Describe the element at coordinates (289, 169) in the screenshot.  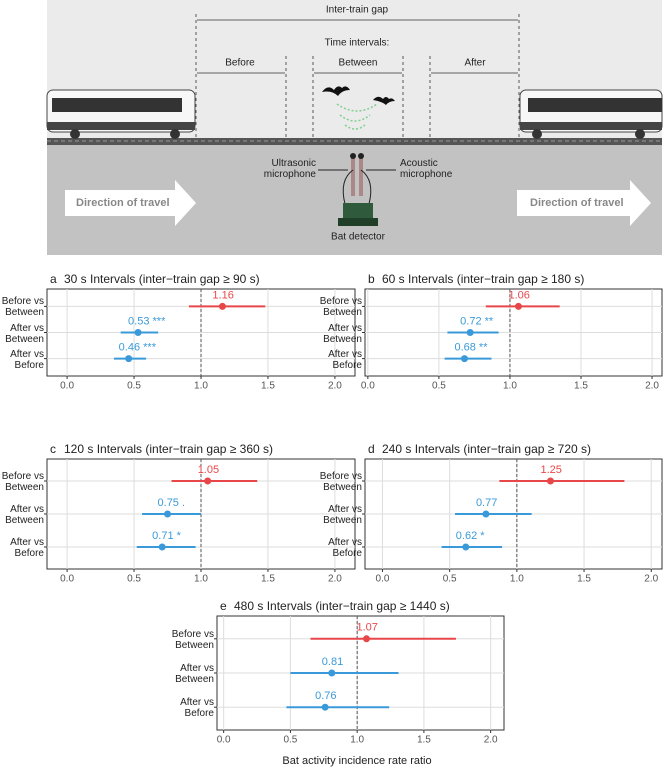
I see `ultrasonic-label: Ultrasonic microphone` at that location.